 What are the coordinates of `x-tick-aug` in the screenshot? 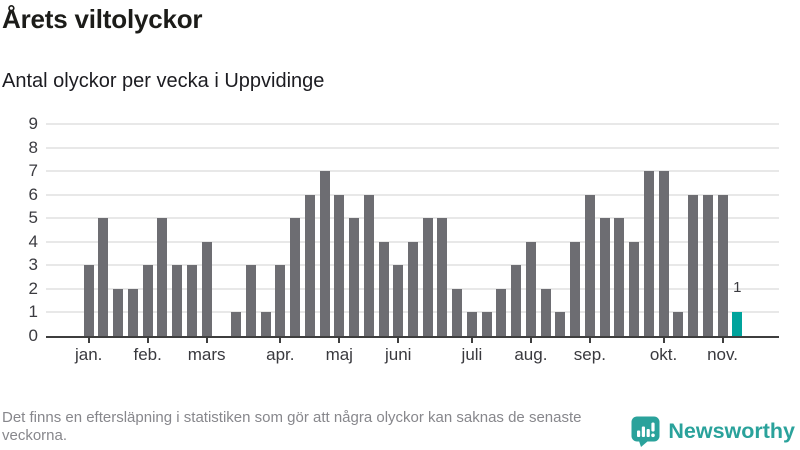 It's located at (530, 339).